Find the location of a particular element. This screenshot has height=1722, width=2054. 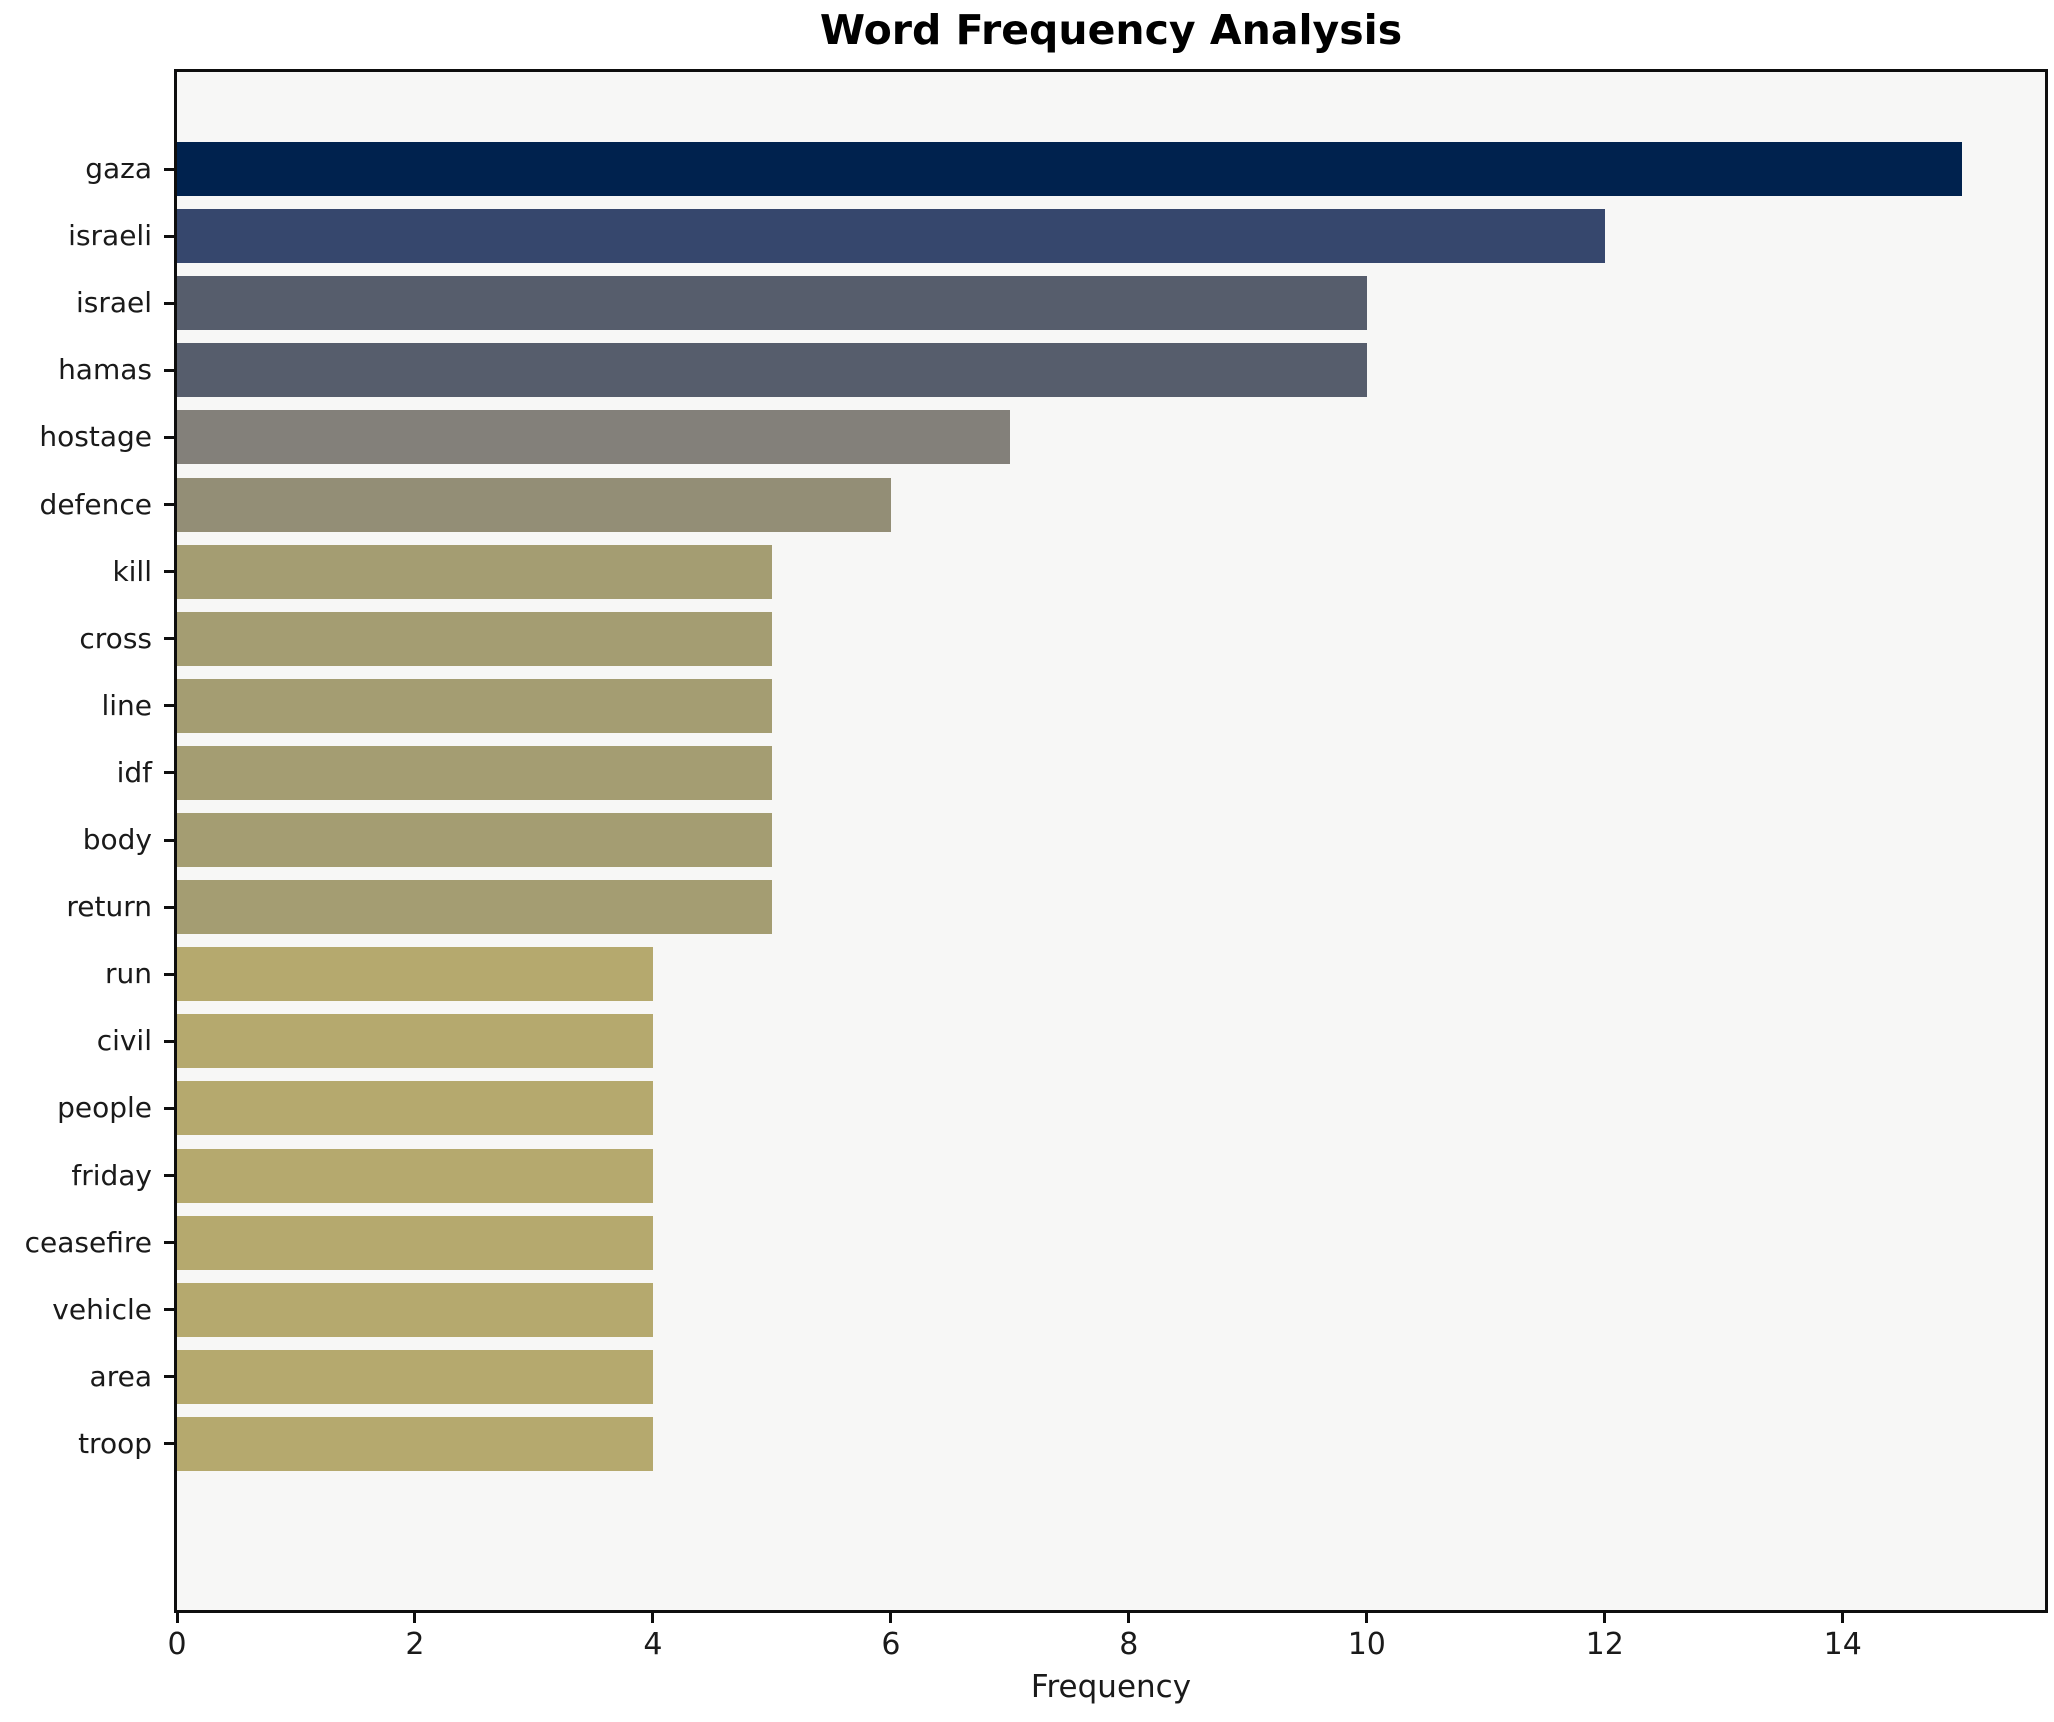

y-tick-label-cross: cross is located at coordinates (115, 638).